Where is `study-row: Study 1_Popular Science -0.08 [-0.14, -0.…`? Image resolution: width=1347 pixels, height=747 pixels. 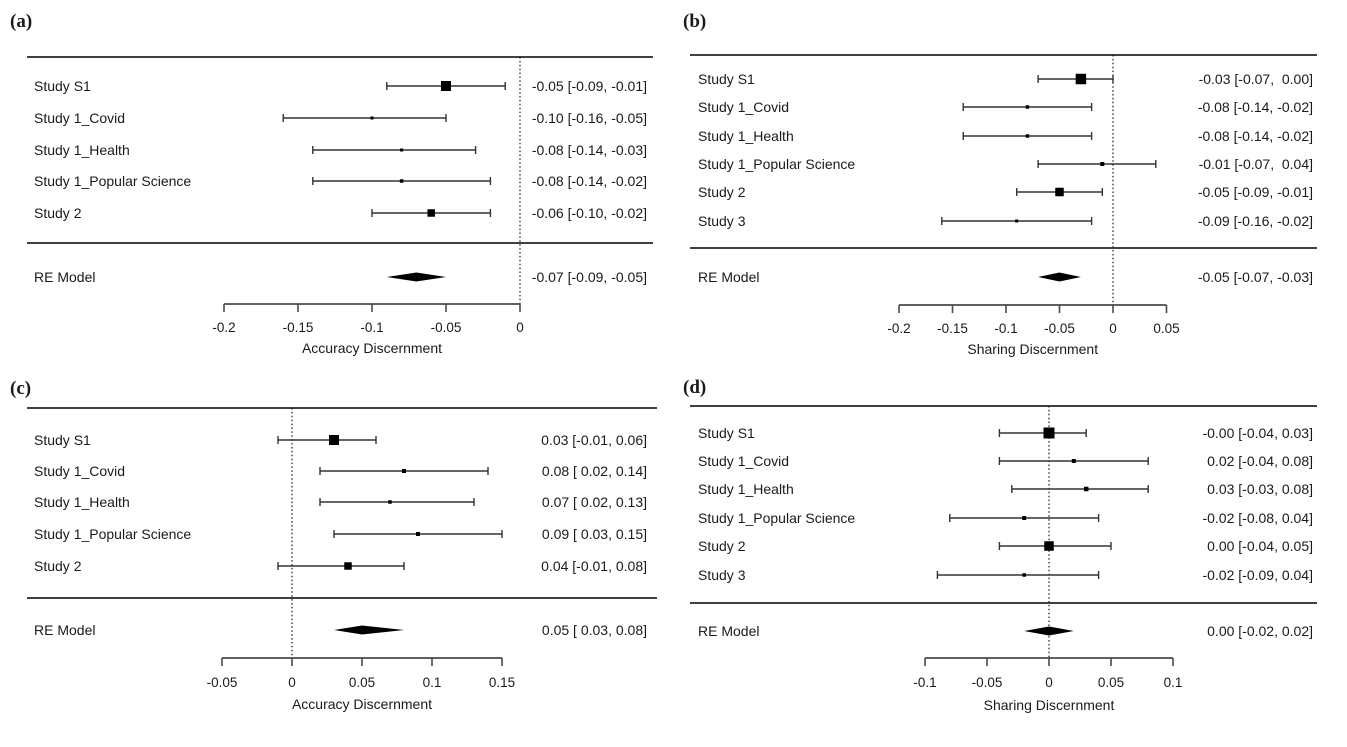 study-row: Study 1_Popular Science -0.08 [-0.14, -0.… is located at coordinates (340, 181).